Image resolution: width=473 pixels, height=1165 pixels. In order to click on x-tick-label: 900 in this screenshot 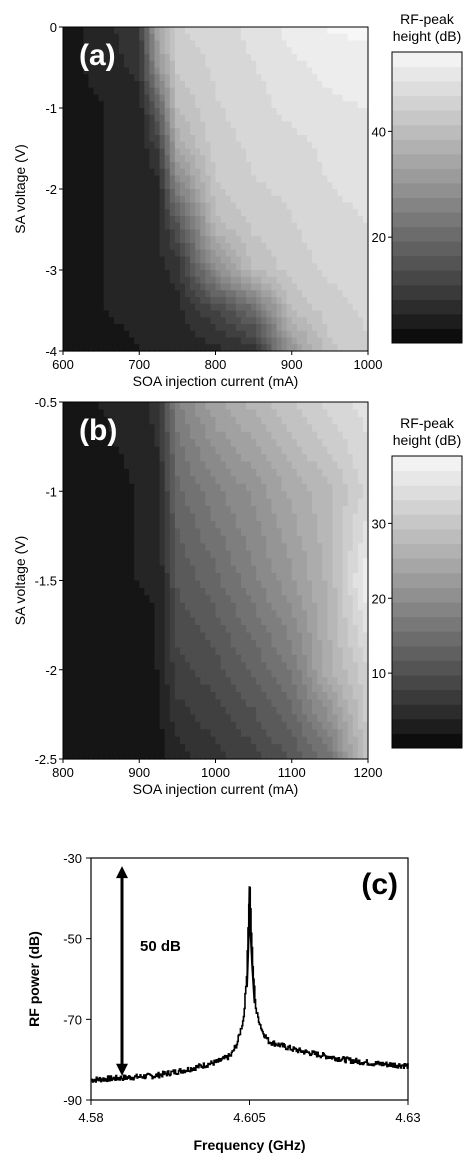, I will do `click(292, 364)`.